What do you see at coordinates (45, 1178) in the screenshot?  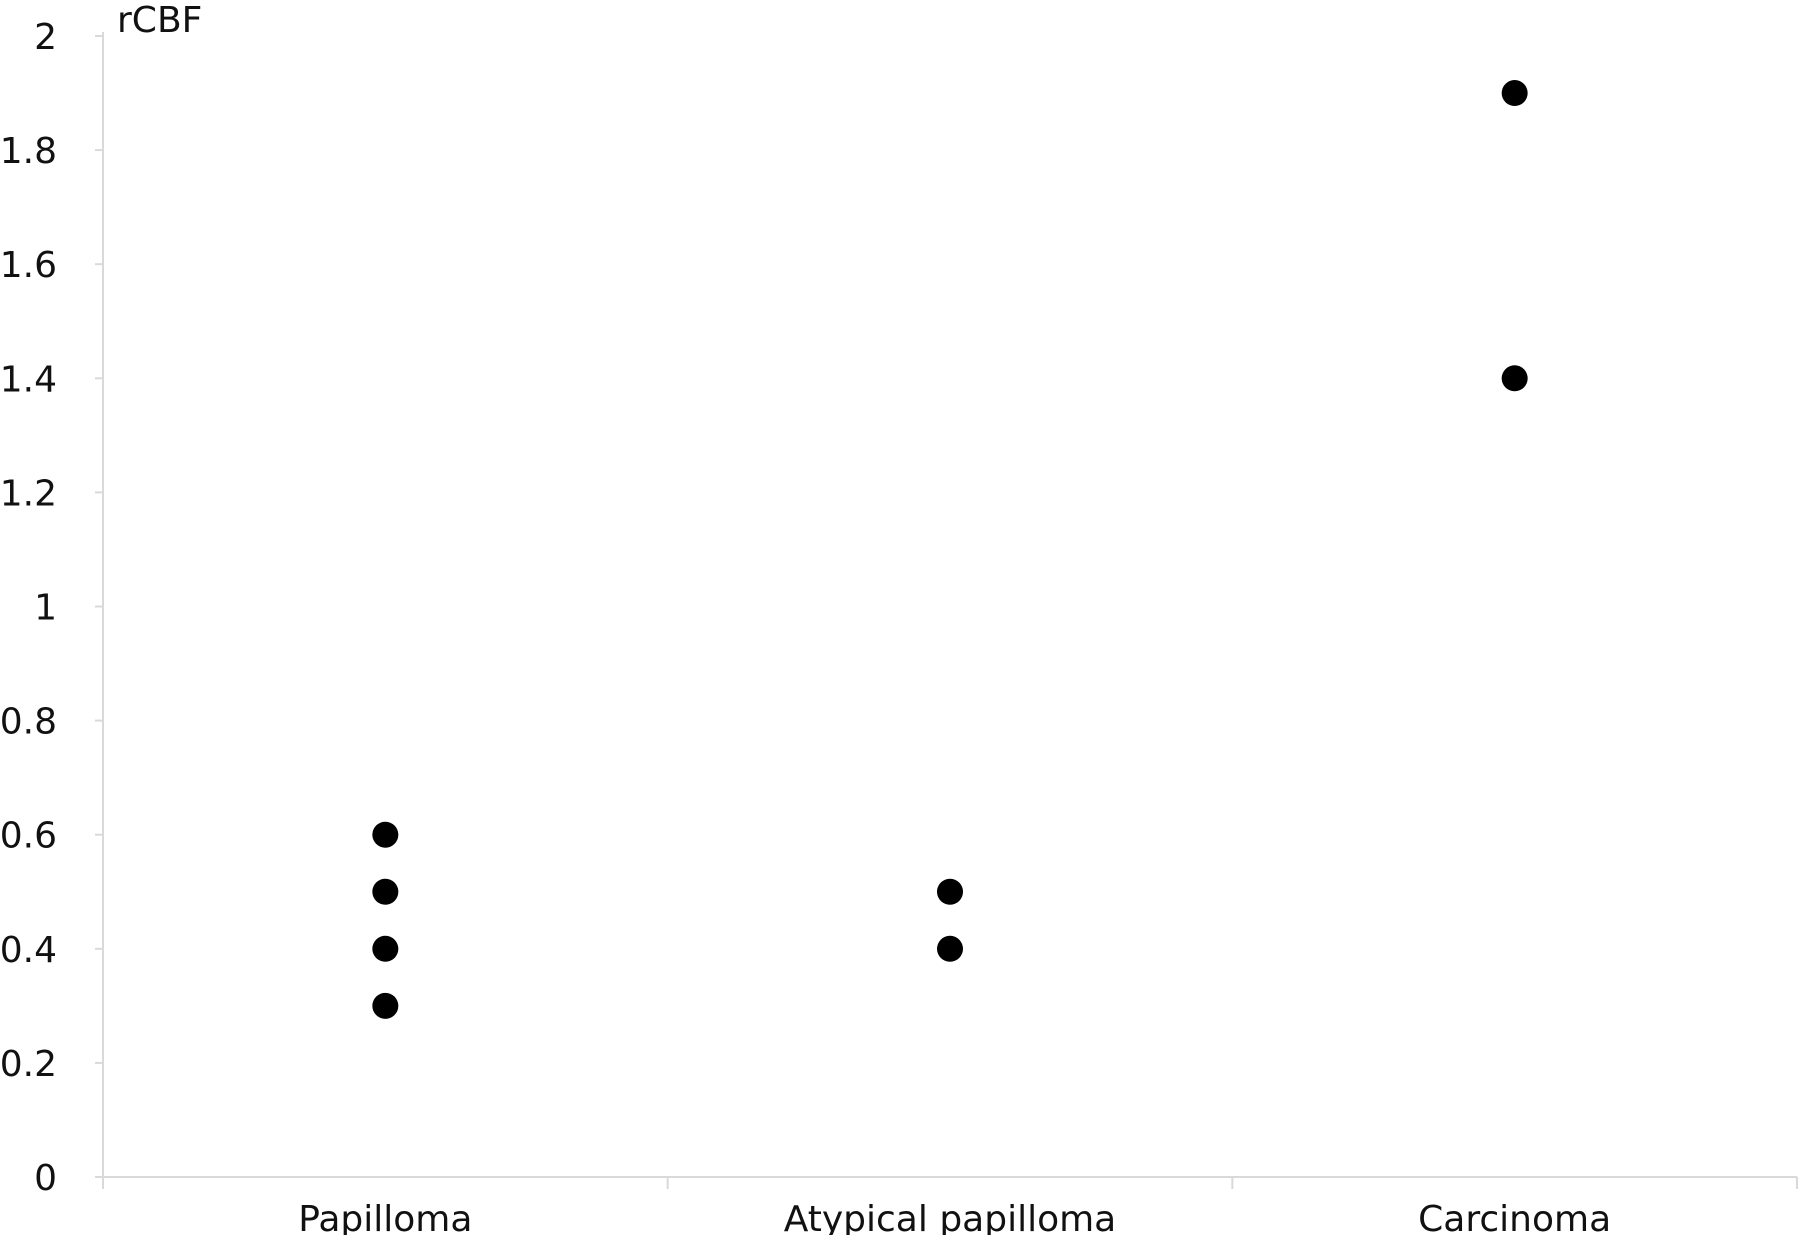 I see `y-tick-label: 0` at bounding box center [45, 1178].